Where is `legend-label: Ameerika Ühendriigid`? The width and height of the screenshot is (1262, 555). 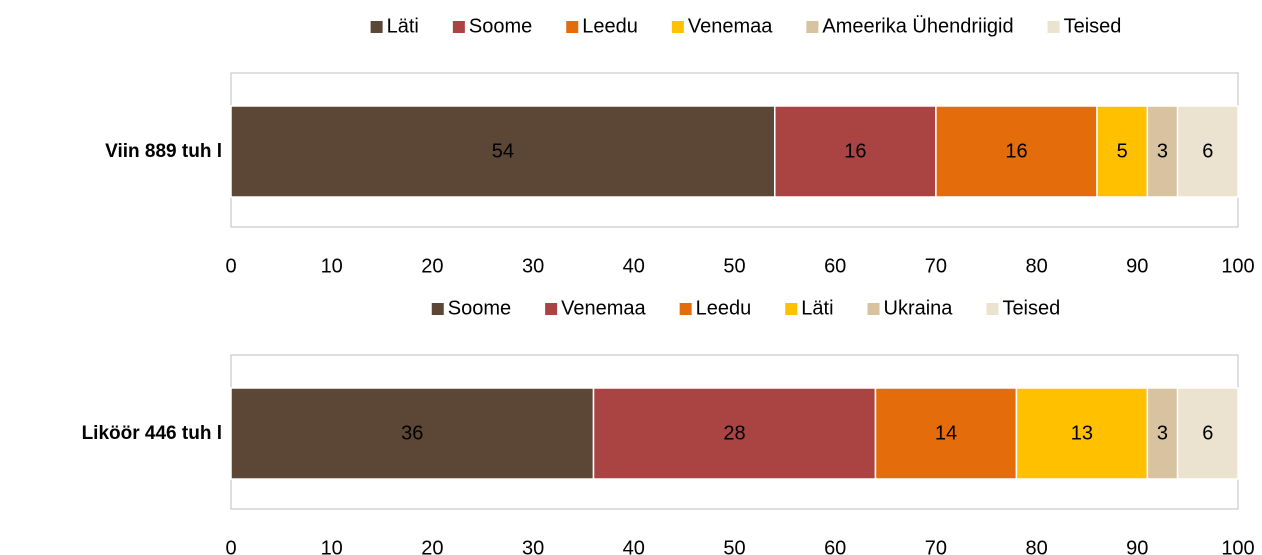
legend-label: Ameerika Ühendriigid is located at coordinates (917, 26).